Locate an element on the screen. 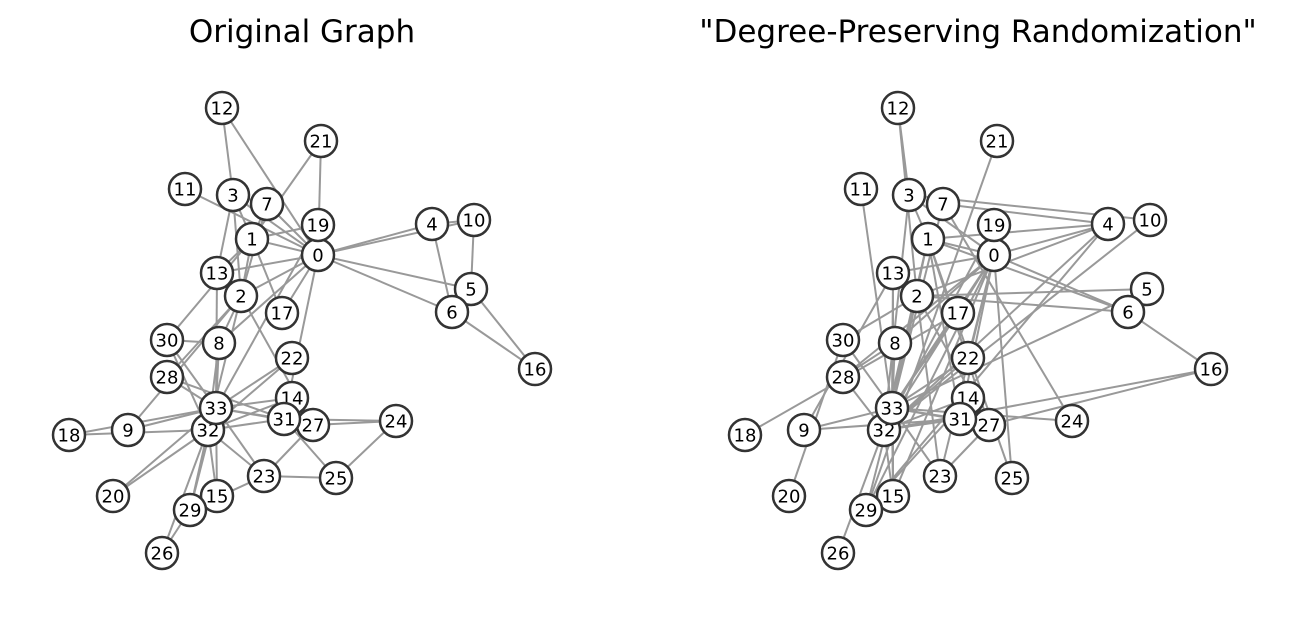 The width and height of the screenshot is (1298, 621). original-node-6: 6 is located at coordinates (452, 312).